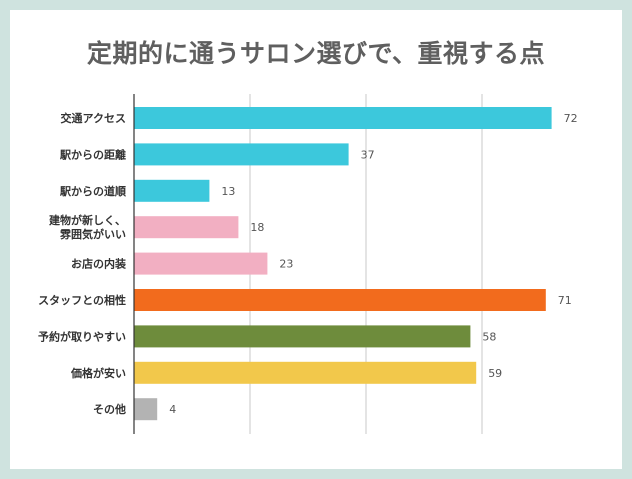 The height and width of the screenshot is (479, 632). What do you see at coordinates (315, 53) in the screenshot?
I see `chart-title: 定期的に通うサロン選びで、重視する点` at bounding box center [315, 53].